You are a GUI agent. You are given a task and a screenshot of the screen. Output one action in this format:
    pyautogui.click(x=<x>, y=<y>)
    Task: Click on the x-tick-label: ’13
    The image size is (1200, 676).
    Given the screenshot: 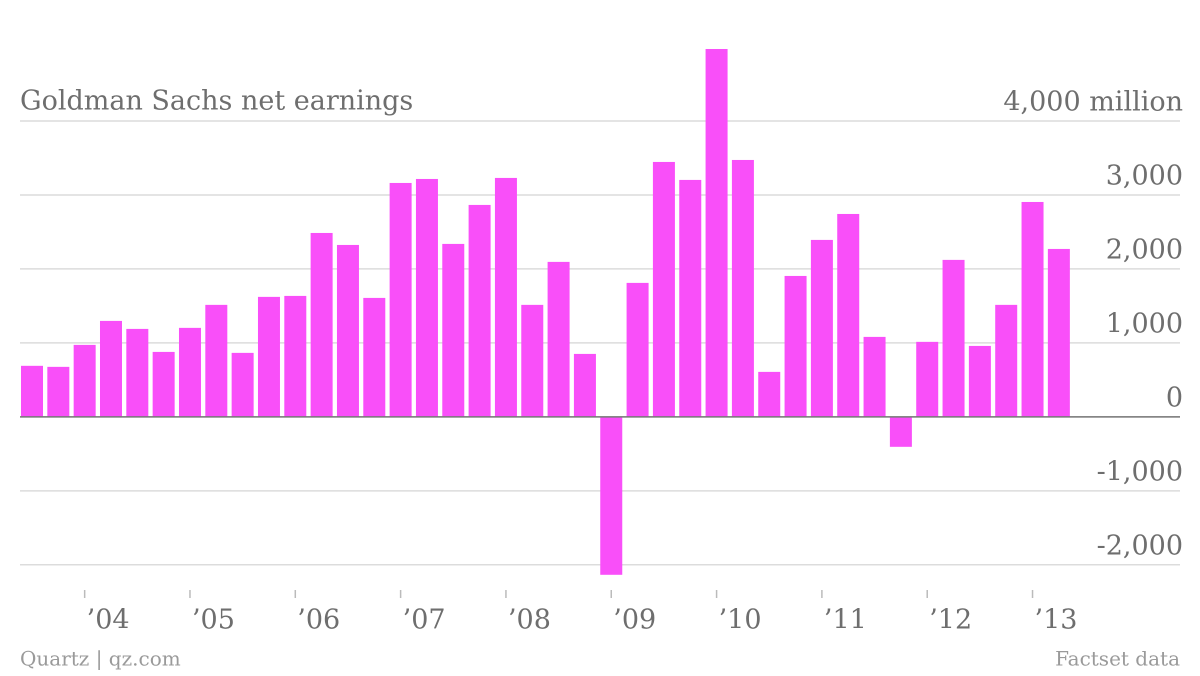 What is the action you would take?
    pyautogui.click(x=1056, y=620)
    